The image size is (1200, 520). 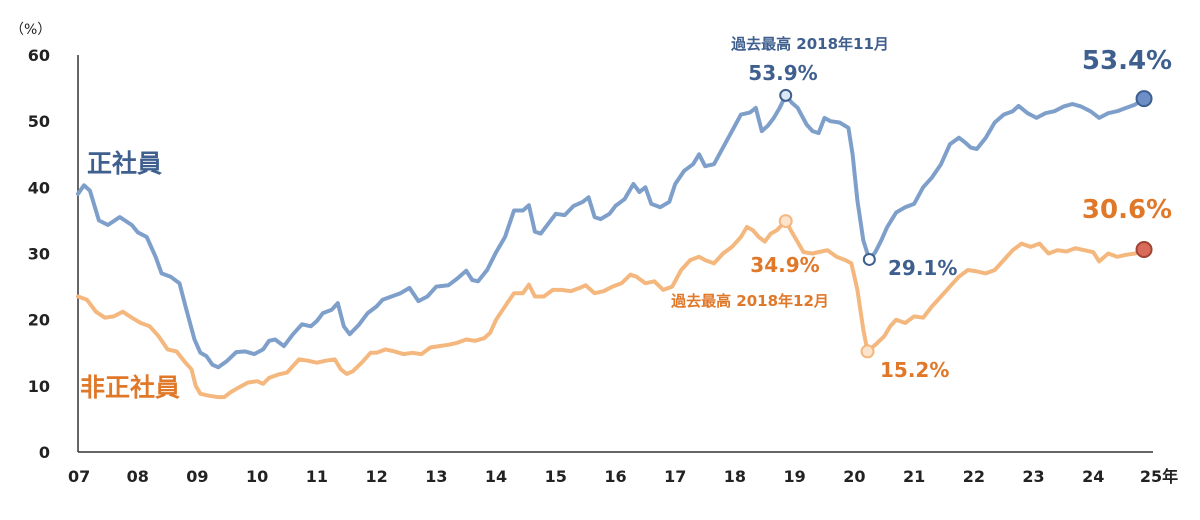 I want to click on y-tick-label: 30, so click(x=39, y=254).